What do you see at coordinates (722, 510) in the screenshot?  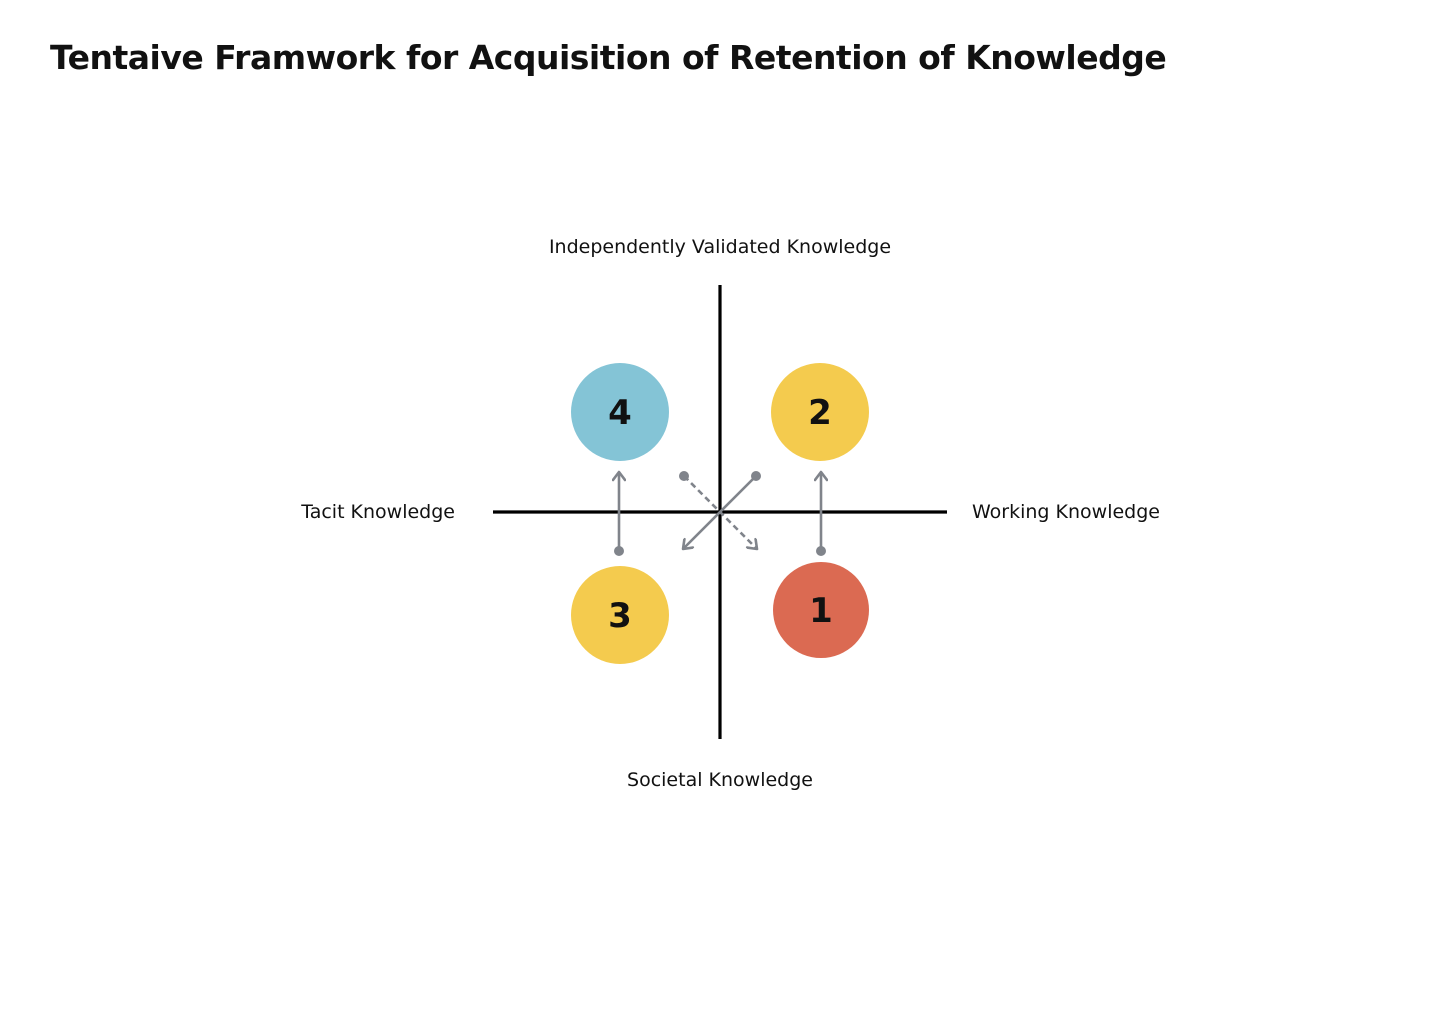 I see `arrow-diagonal-solid` at bounding box center [722, 510].